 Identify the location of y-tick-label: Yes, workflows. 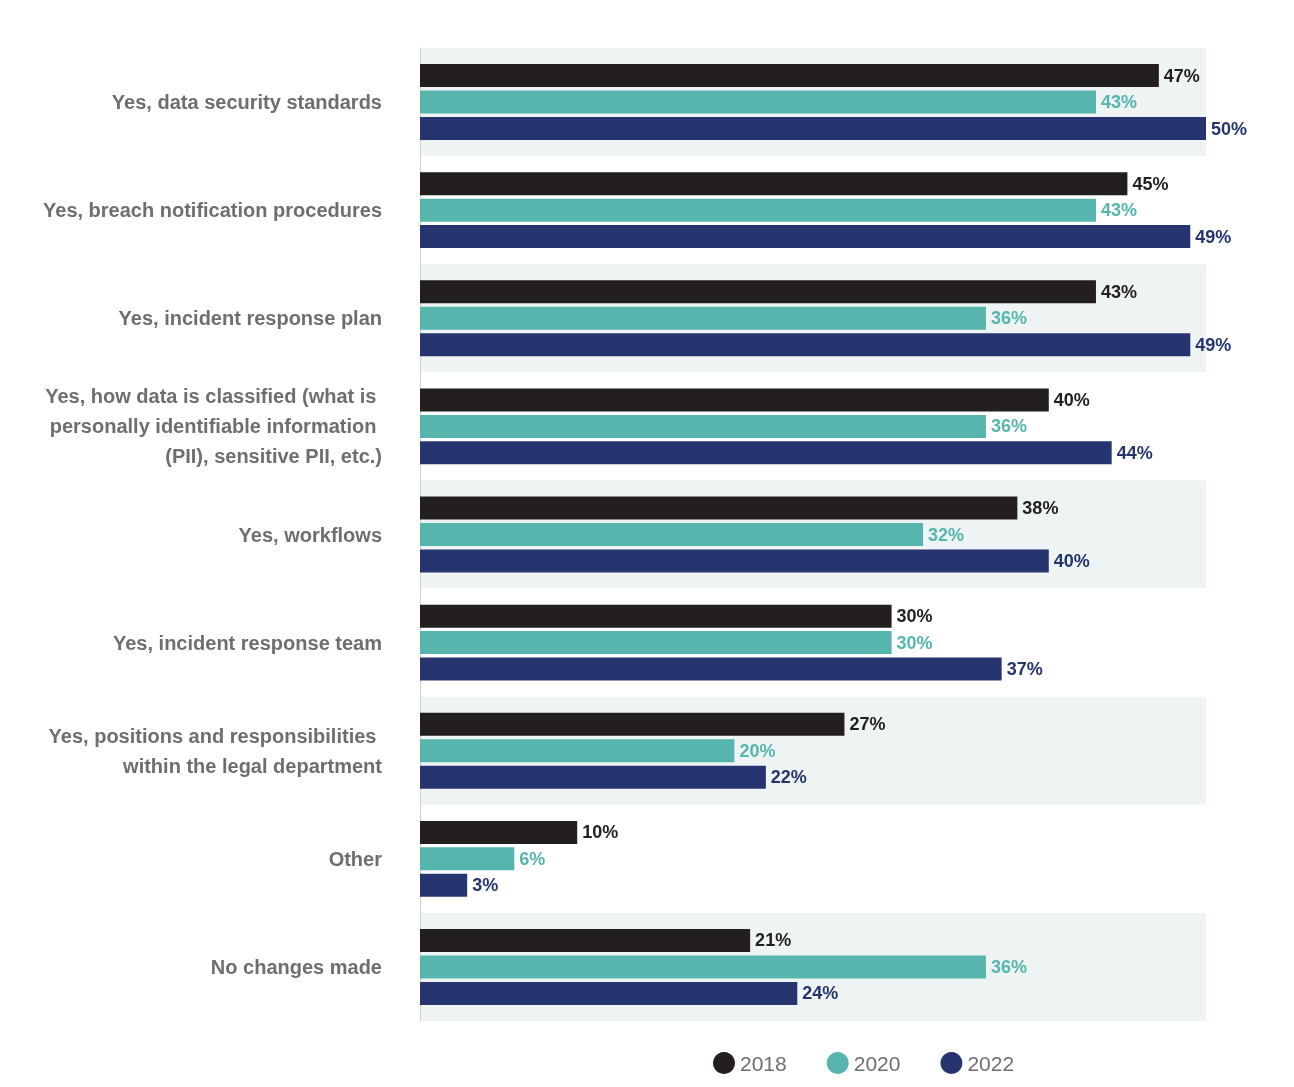
(310, 534).